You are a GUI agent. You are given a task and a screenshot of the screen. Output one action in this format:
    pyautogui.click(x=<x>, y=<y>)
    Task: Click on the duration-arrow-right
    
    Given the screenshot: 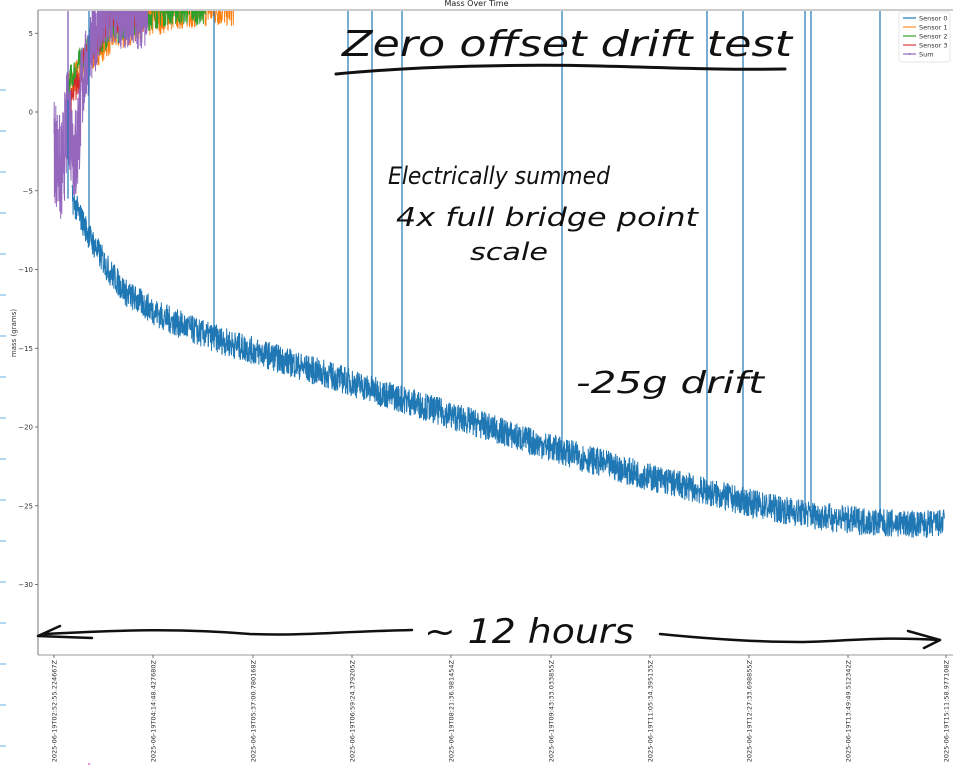 What is the action you would take?
    pyautogui.click(x=800, y=638)
    